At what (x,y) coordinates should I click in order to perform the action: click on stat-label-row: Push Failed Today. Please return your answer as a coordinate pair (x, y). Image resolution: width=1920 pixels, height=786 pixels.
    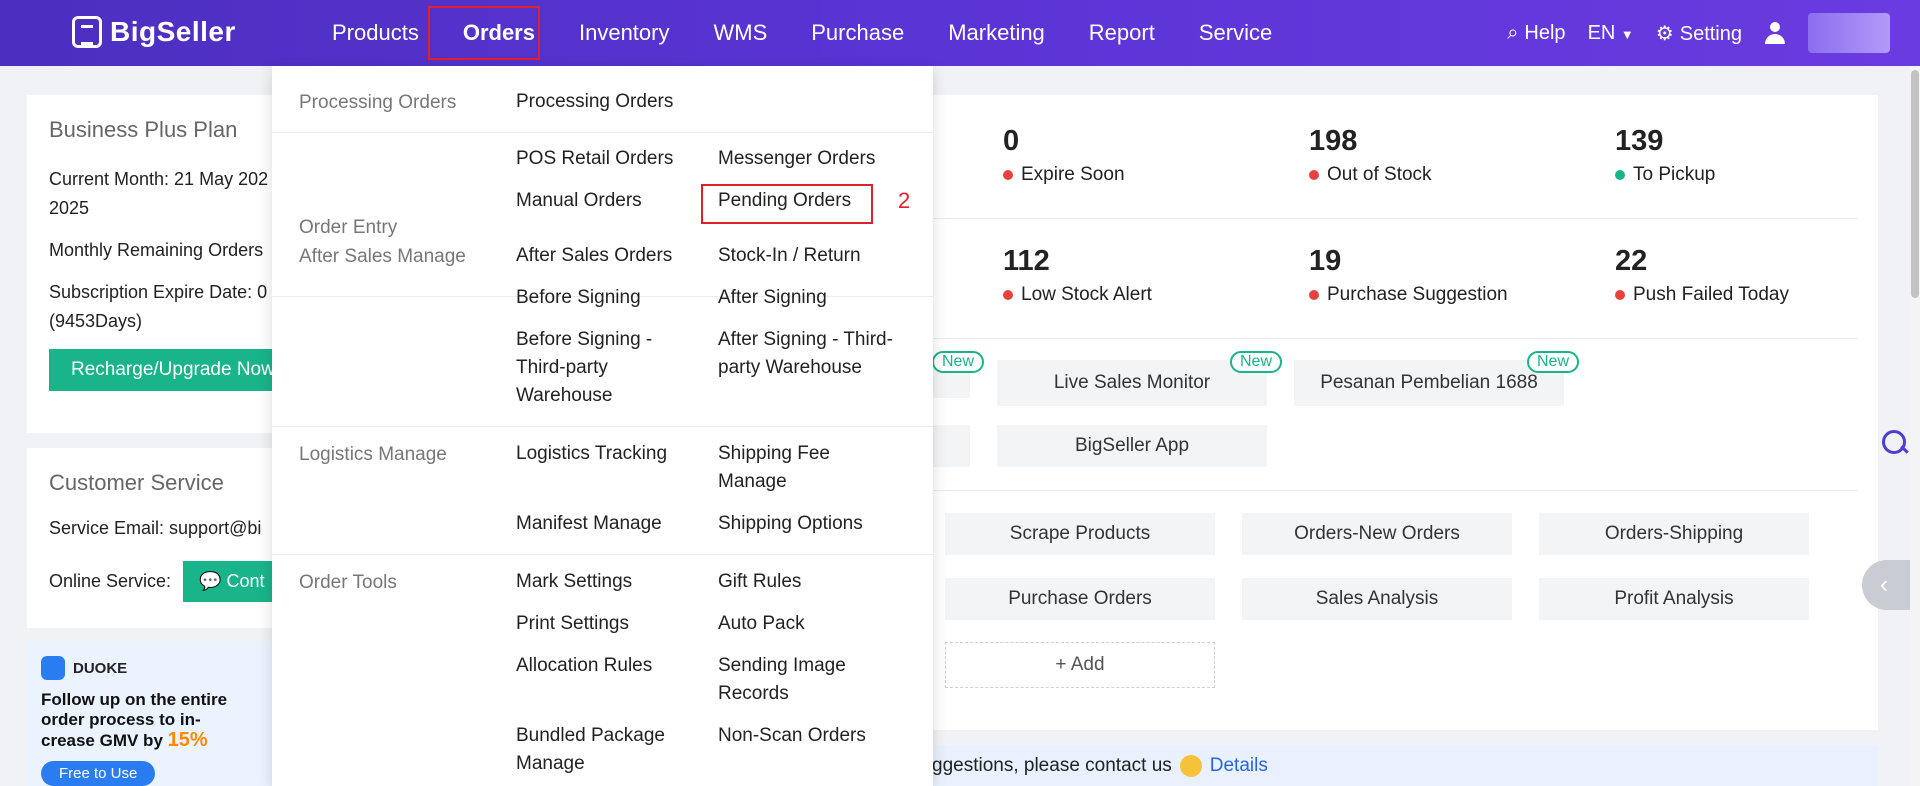
    Looking at the image, I should click on (1702, 295).